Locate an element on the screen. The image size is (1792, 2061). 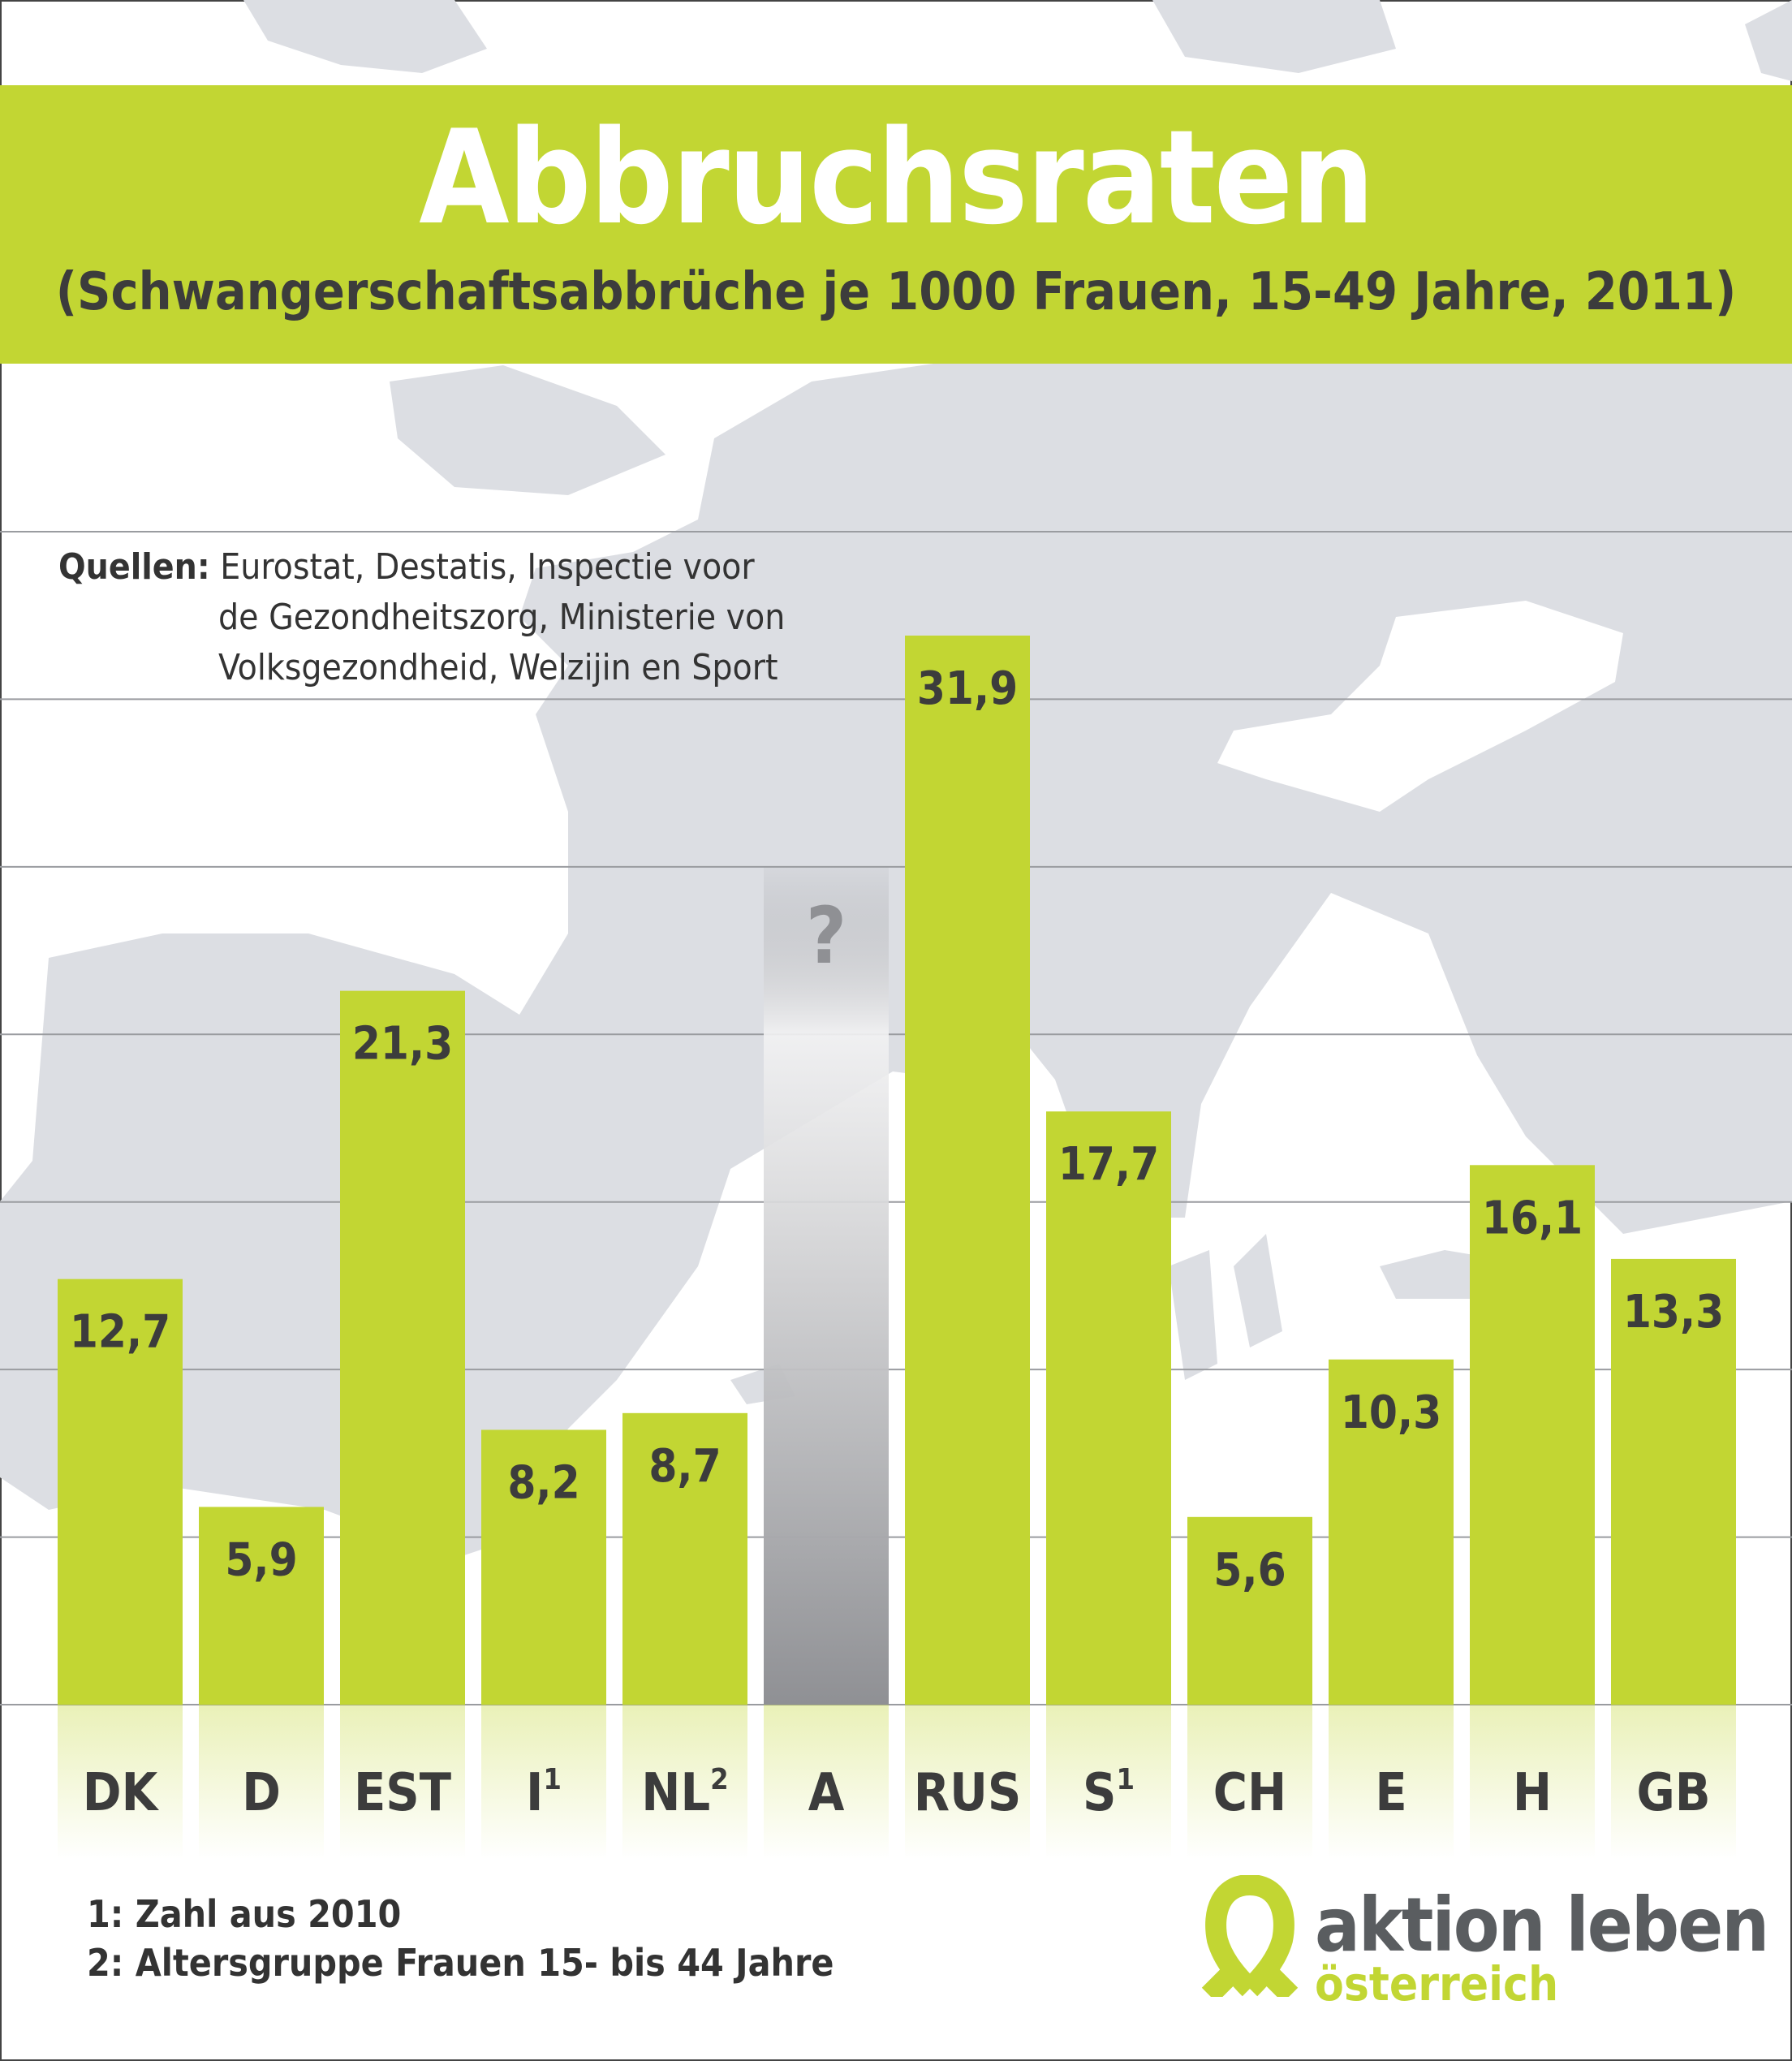
value-label: 31,9 is located at coordinates (968, 689).